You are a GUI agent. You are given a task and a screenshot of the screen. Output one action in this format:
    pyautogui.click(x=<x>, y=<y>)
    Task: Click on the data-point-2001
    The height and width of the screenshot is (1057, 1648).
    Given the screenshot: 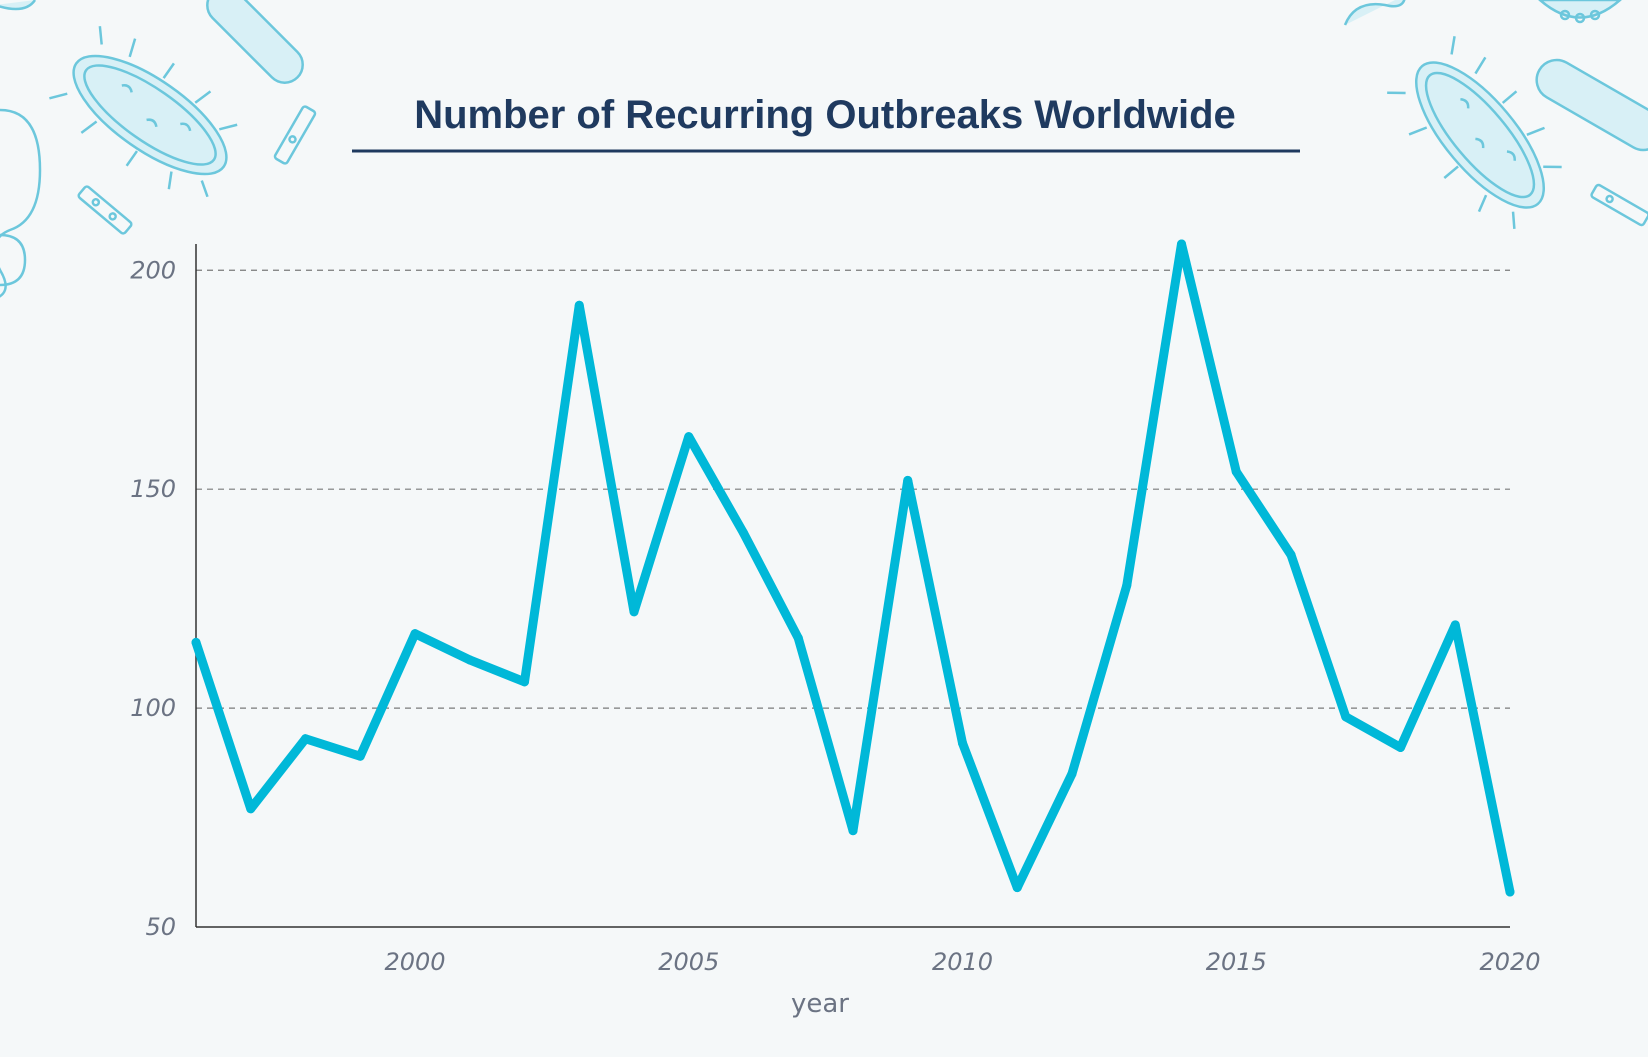 What is the action you would take?
    pyautogui.click(x=470, y=660)
    